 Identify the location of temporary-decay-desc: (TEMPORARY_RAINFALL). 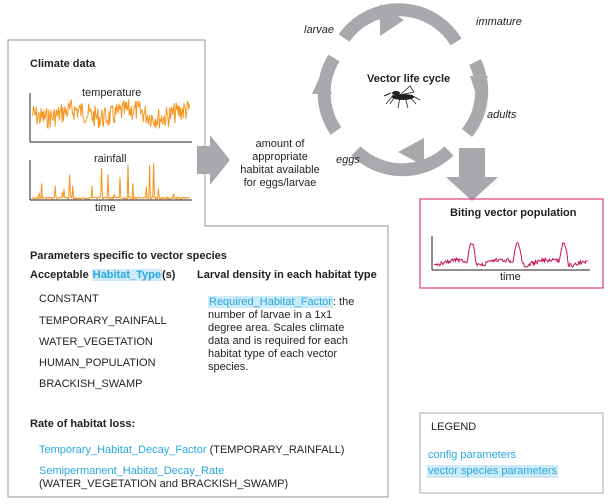
(275, 450).